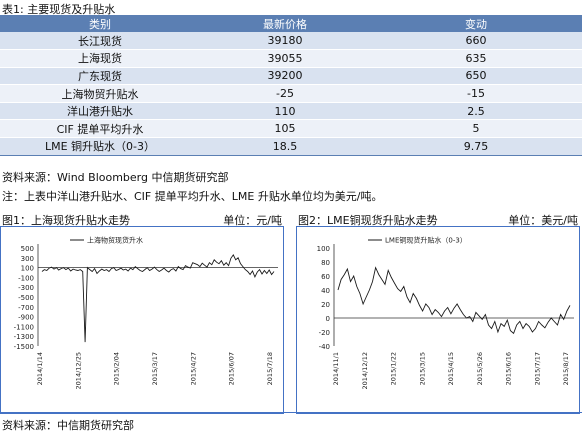 The height and width of the screenshot is (435, 582). I want to click on x-tick-label: 2015/8/17, so click(566, 368).